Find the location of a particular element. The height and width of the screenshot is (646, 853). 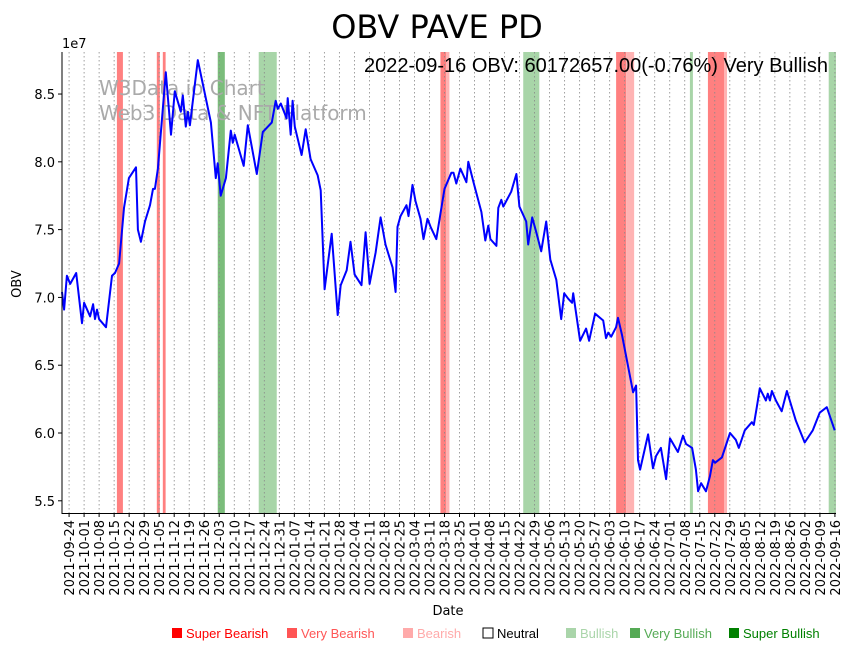

x-tick-label: 2022-08-12 is located at coordinates (761, 558).